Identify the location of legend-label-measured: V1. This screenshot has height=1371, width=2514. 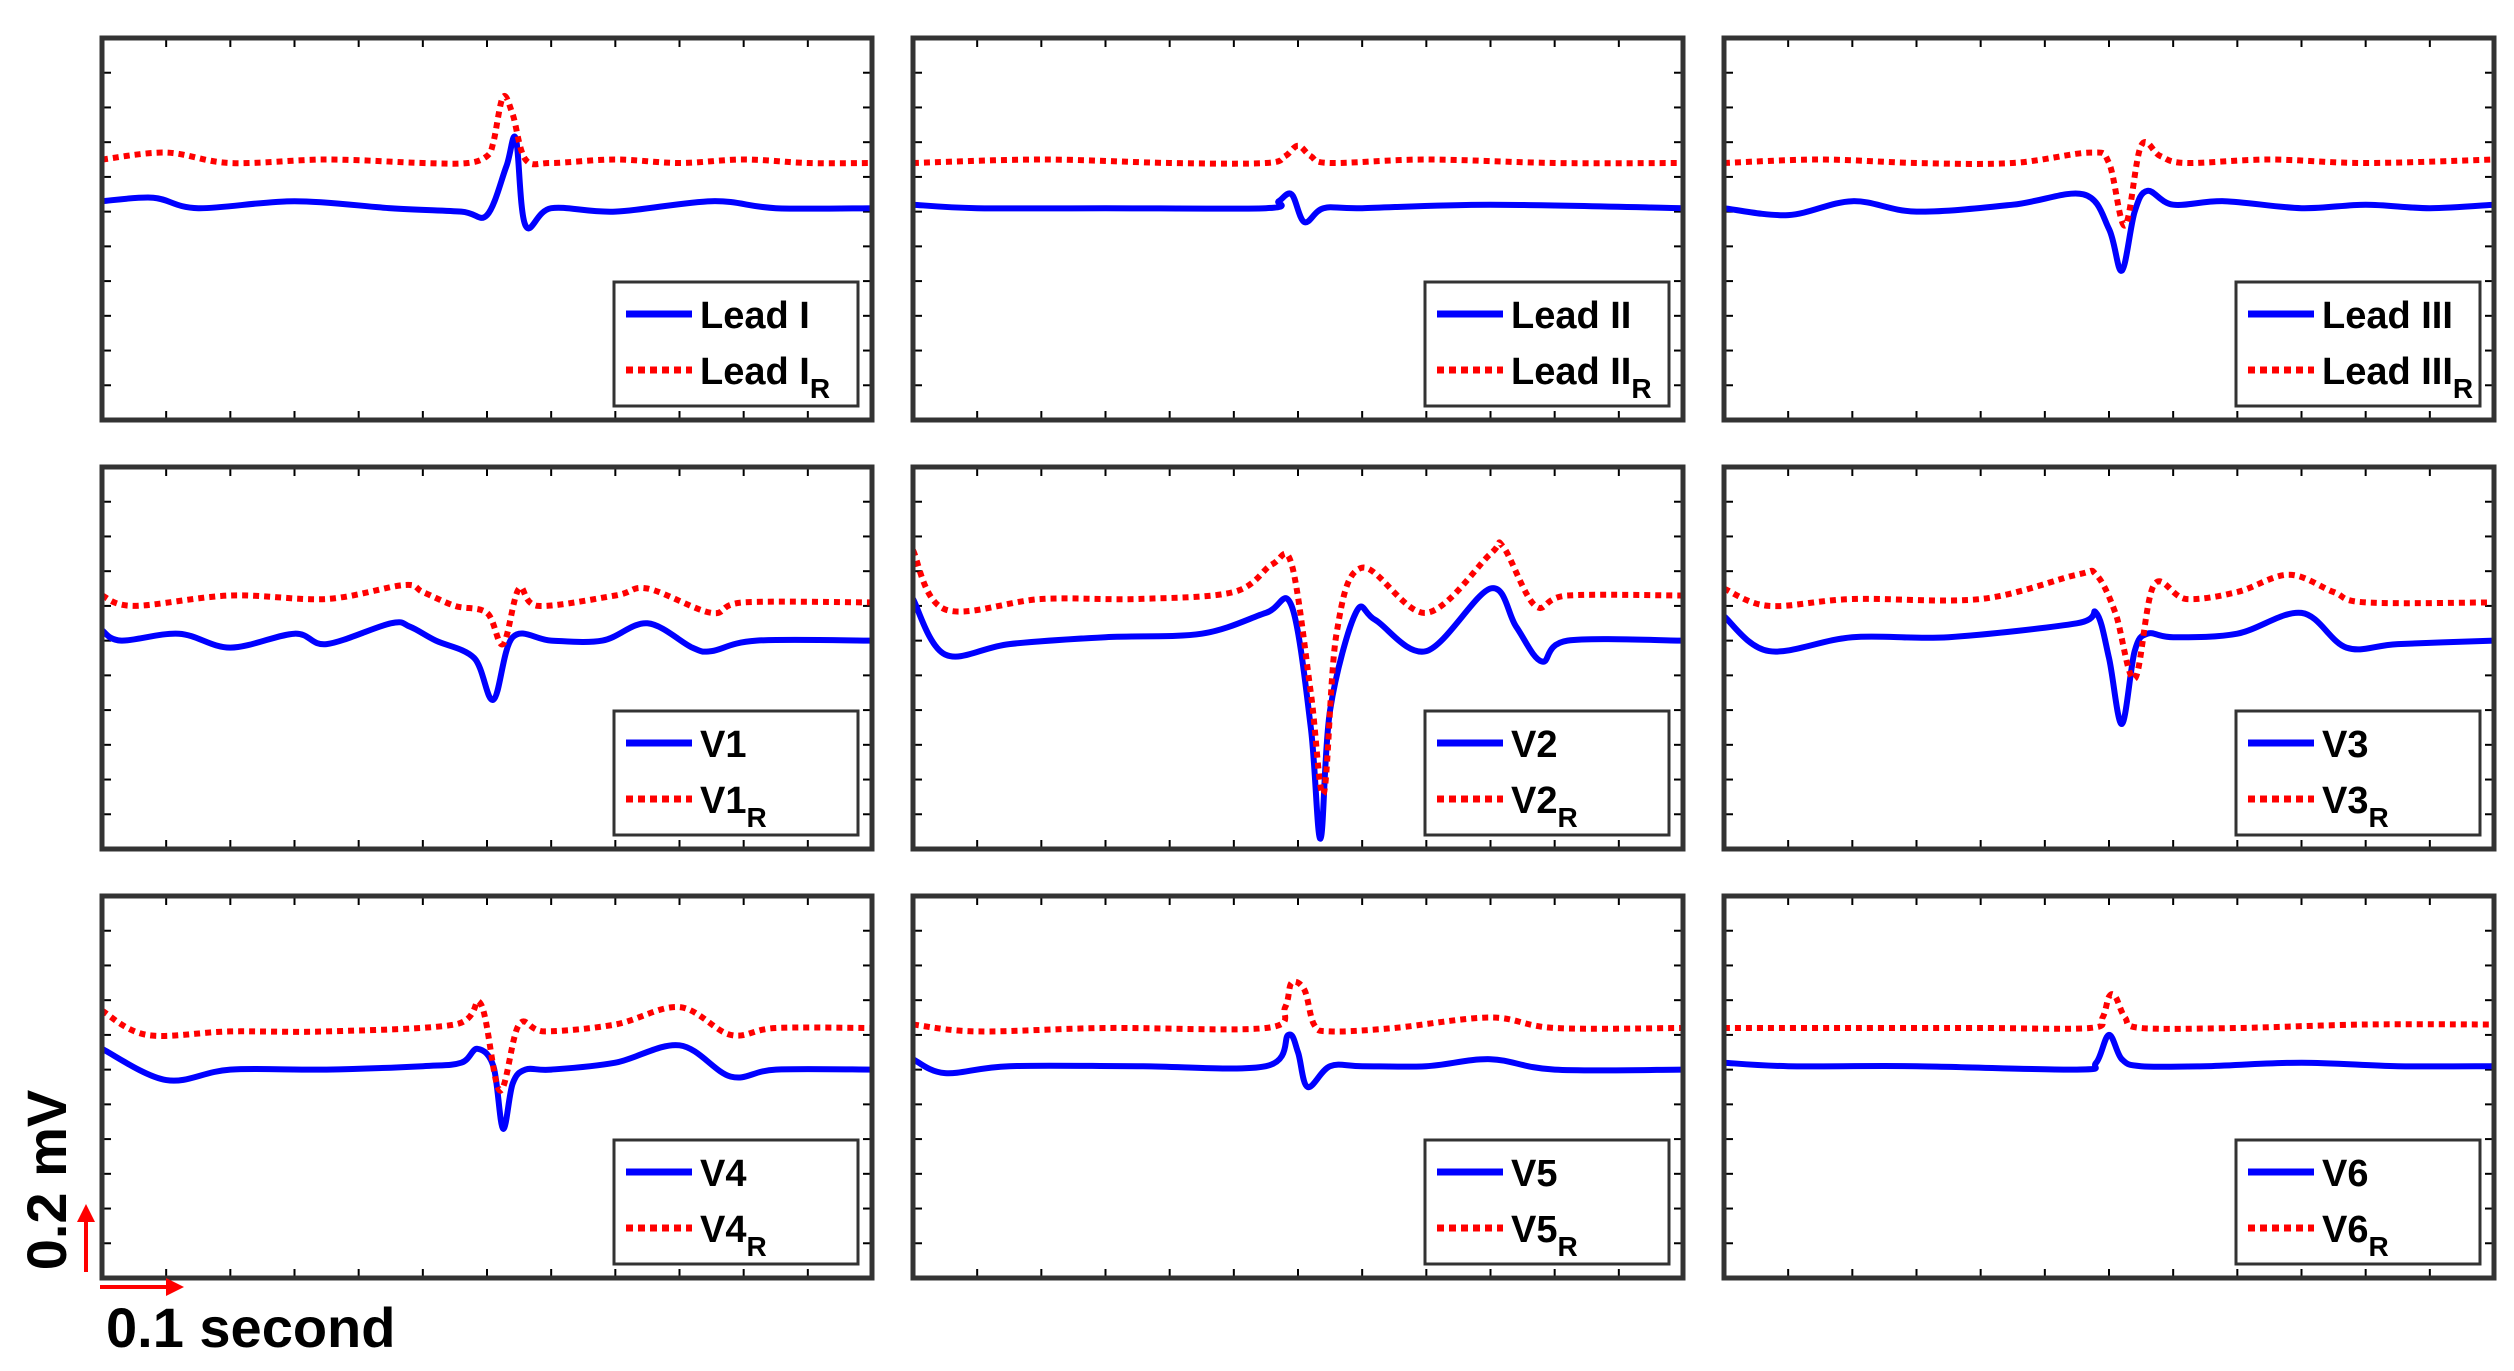
(723, 745).